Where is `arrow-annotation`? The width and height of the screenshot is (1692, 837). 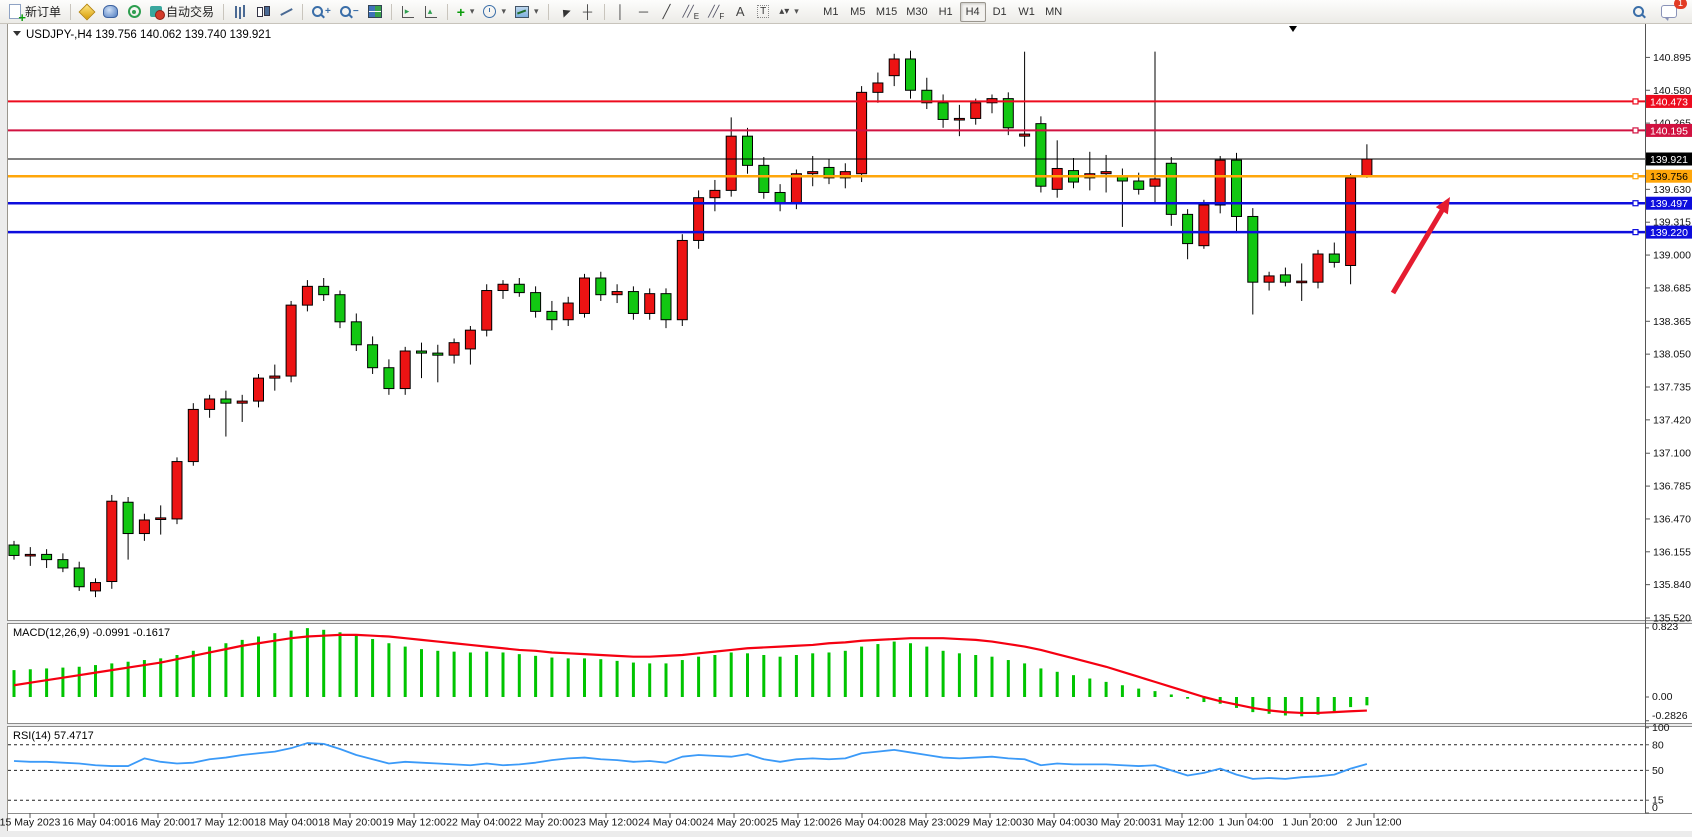 arrow-annotation is located at coordinates (1420, 246).